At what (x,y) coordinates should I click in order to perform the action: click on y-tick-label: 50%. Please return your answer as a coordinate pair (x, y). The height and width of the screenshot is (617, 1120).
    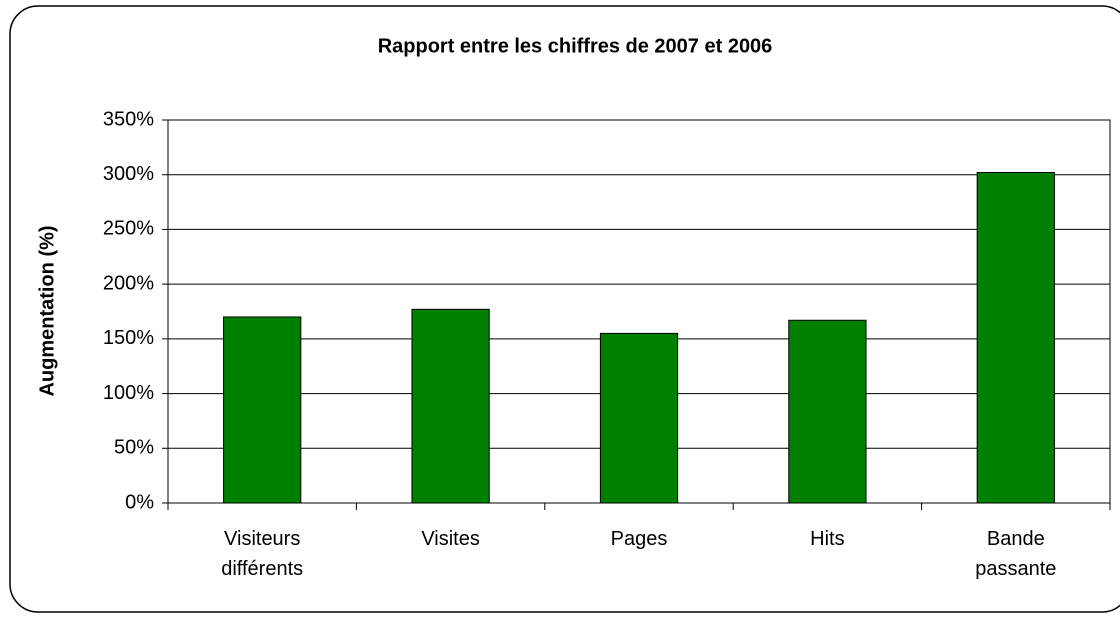
    Looking at the image, I should click on (134, 448).